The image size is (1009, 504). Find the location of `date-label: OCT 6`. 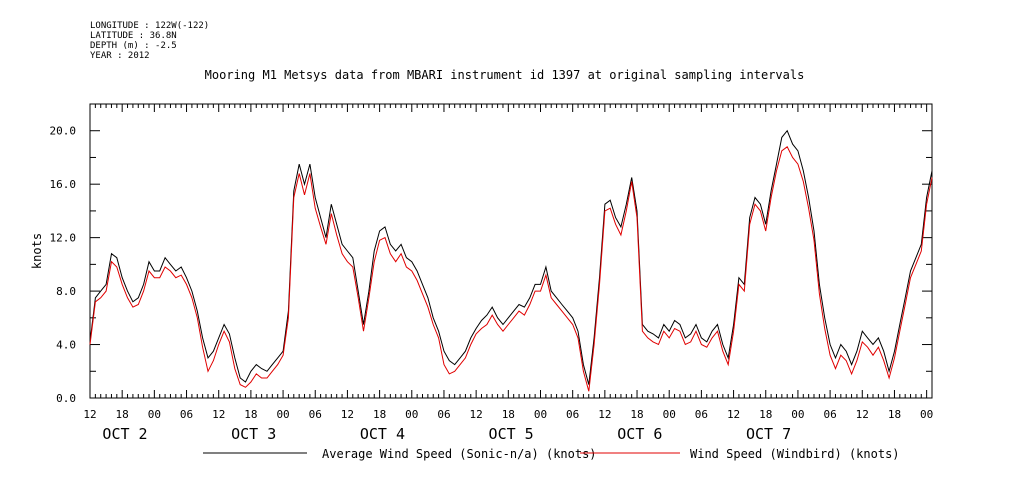

date-label: OCT 6 is located at coordinates (639, 434).